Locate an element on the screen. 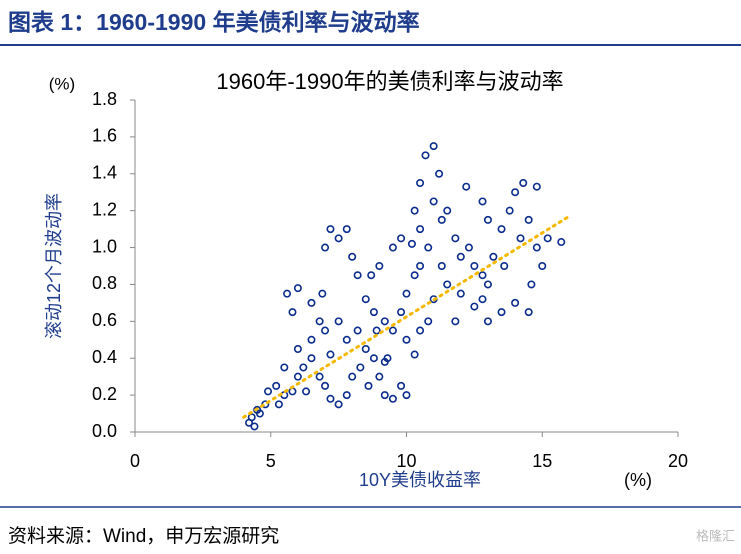 This screenshot has height=554, width=741. y-tick-label: 0.8 is located at coordinates (104, 283).